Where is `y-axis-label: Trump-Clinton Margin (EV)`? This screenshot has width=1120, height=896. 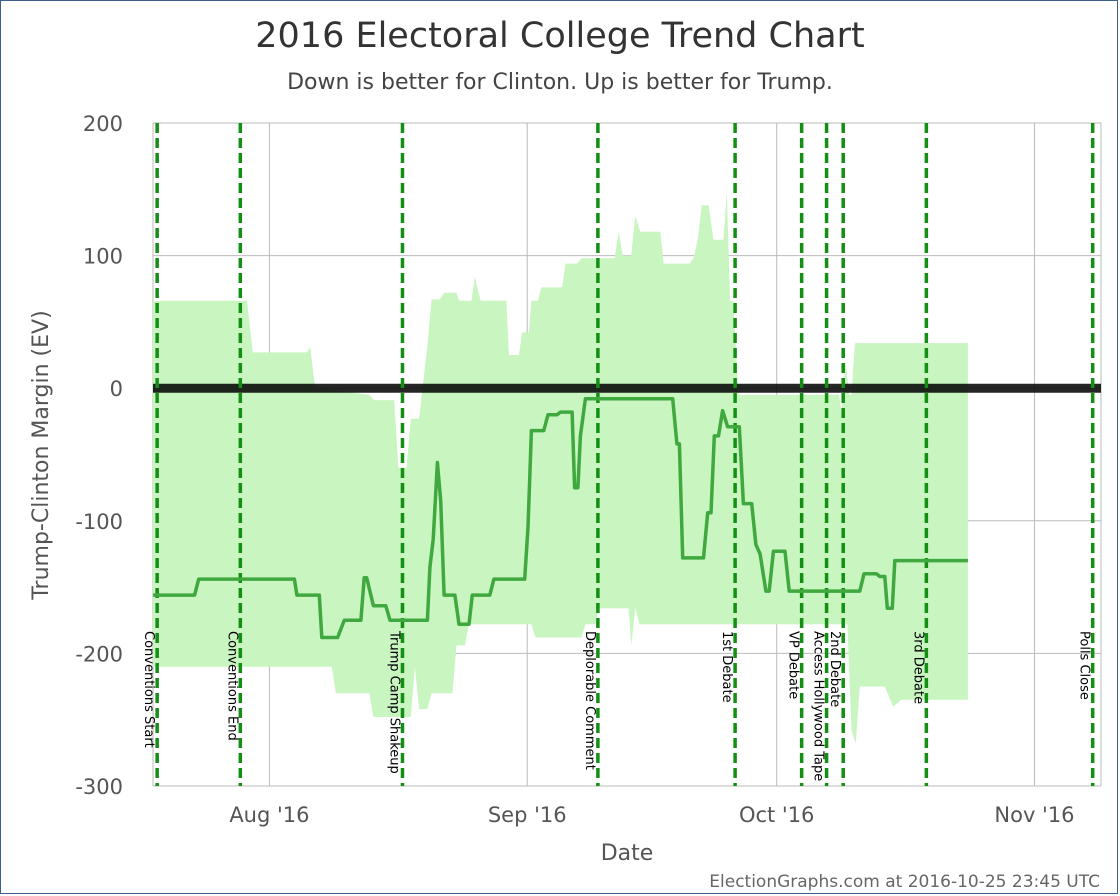
y-axis-label: Trump-Clinton Margin (EV) is located at coordinates (41, 455).